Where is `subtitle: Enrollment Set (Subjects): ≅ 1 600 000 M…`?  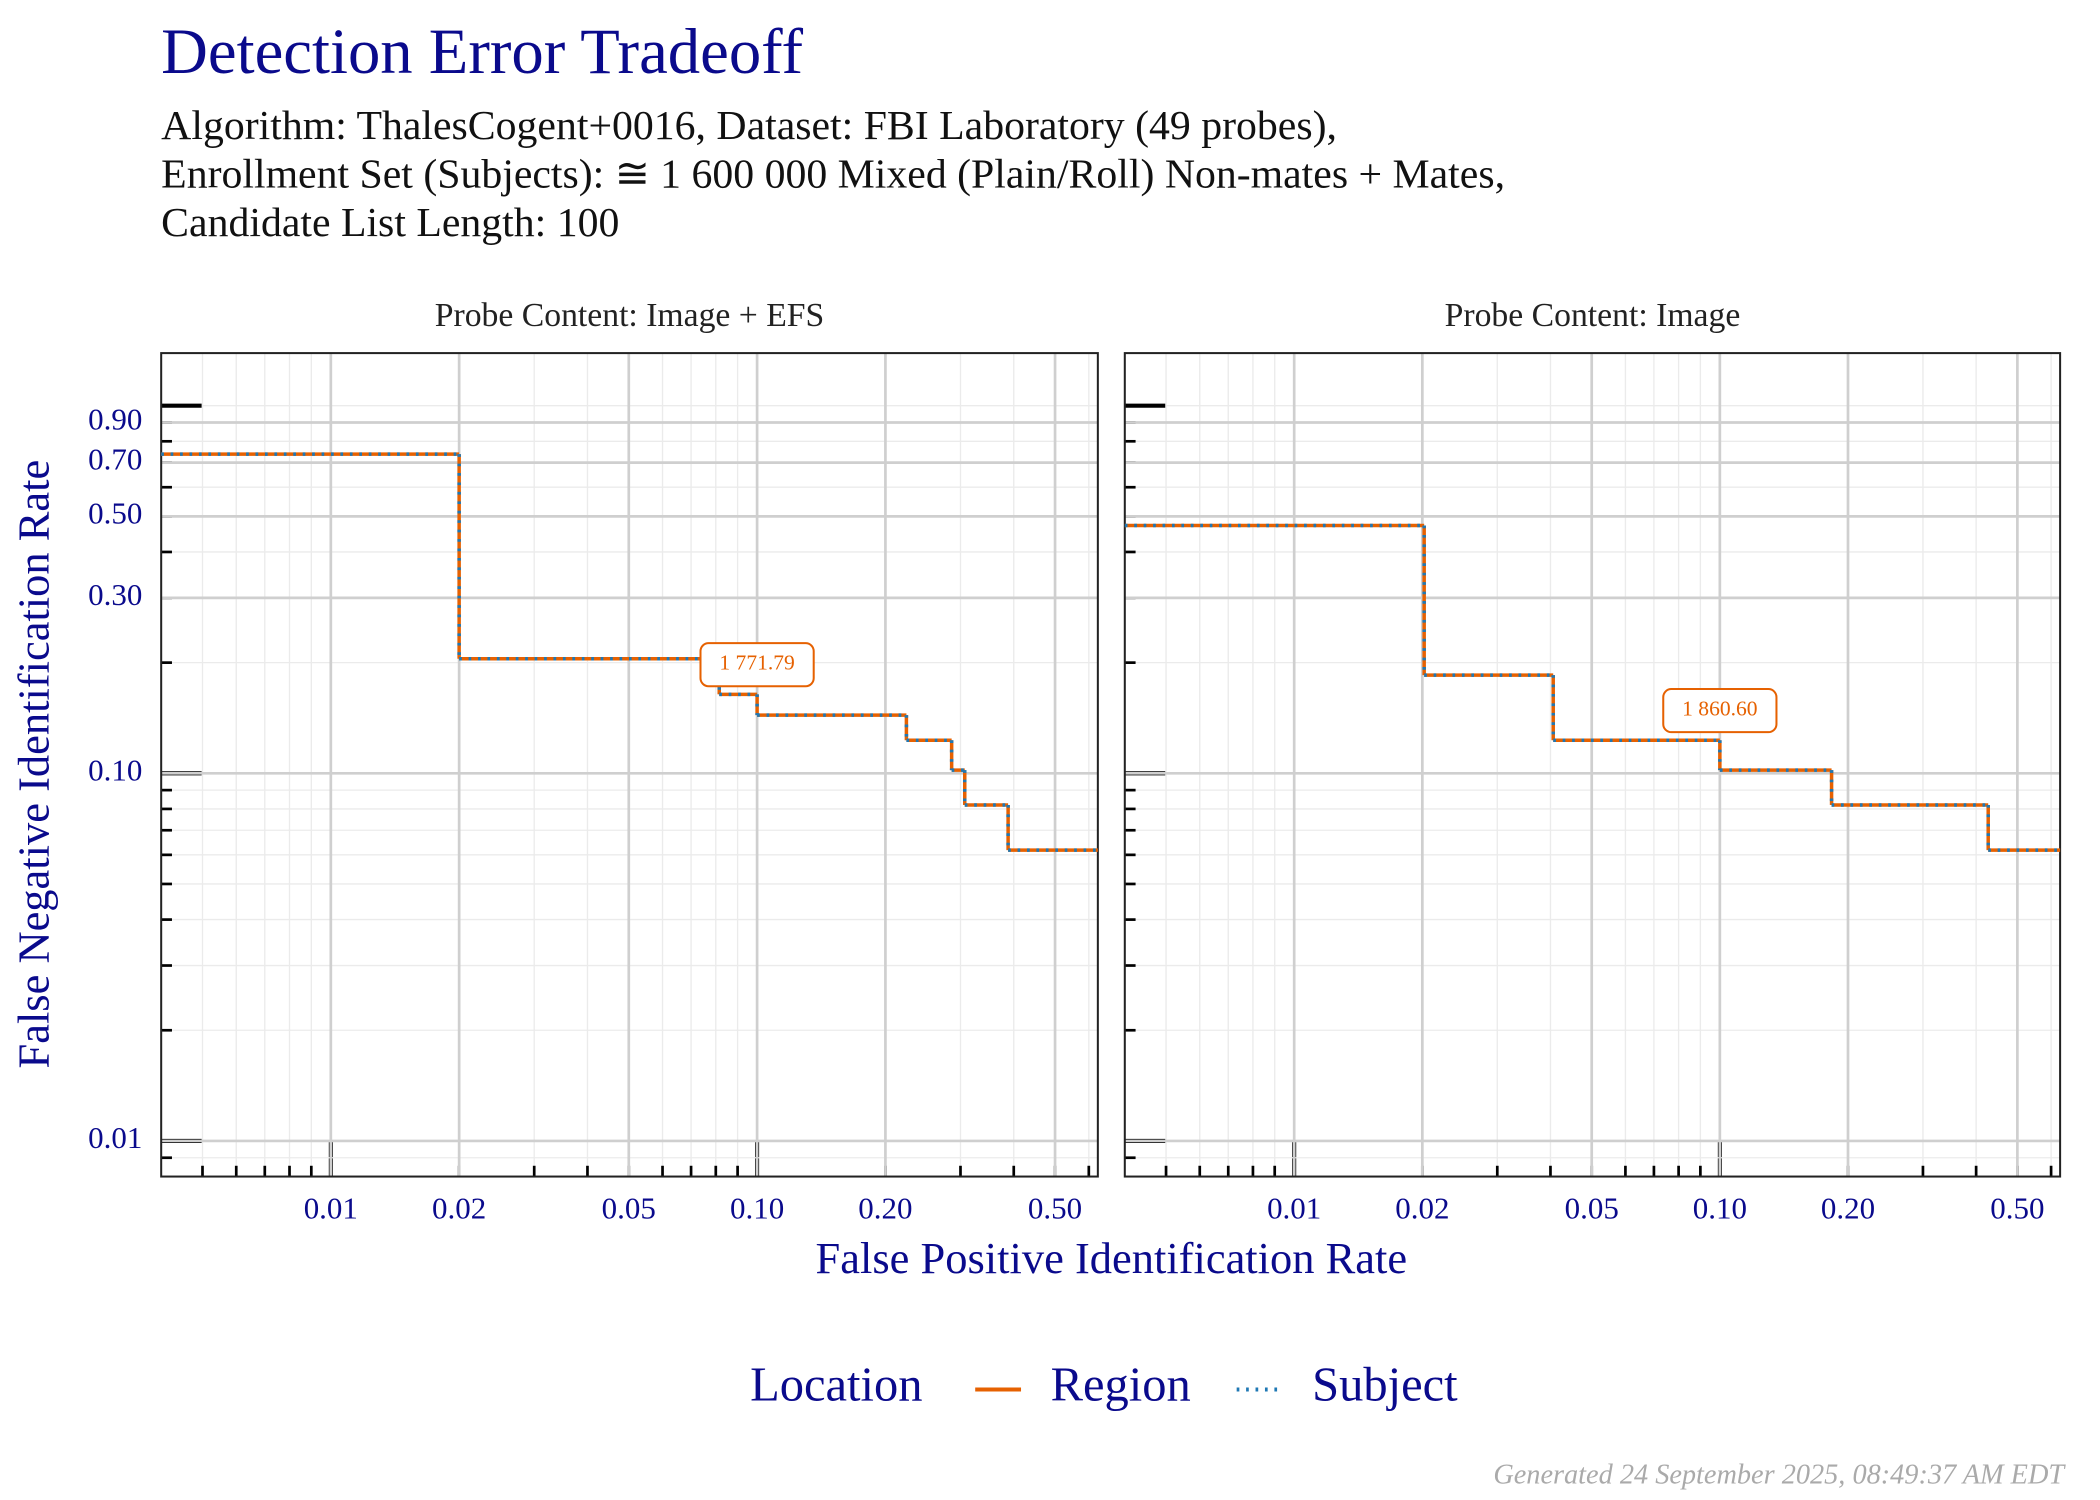 subtitle: Enrollment Set (Subjects): ≅ 1 600 000 M… is located at coordinates (833, 174).